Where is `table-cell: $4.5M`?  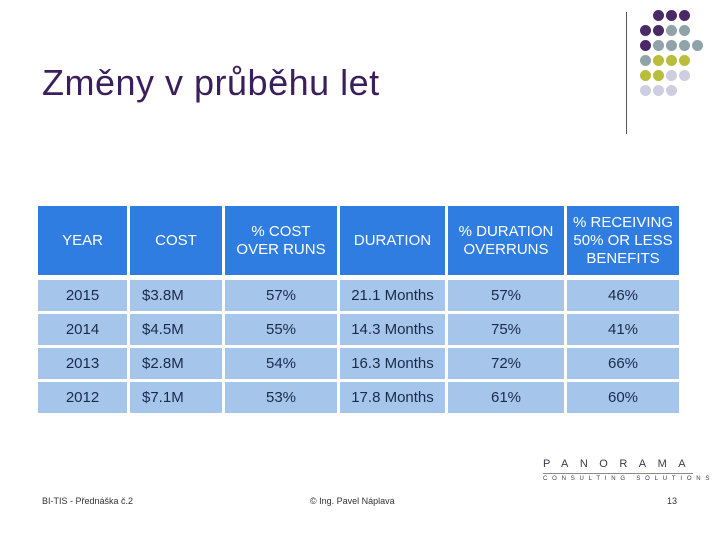
table-cell: $4.5M is located at coordinates (176, 329).